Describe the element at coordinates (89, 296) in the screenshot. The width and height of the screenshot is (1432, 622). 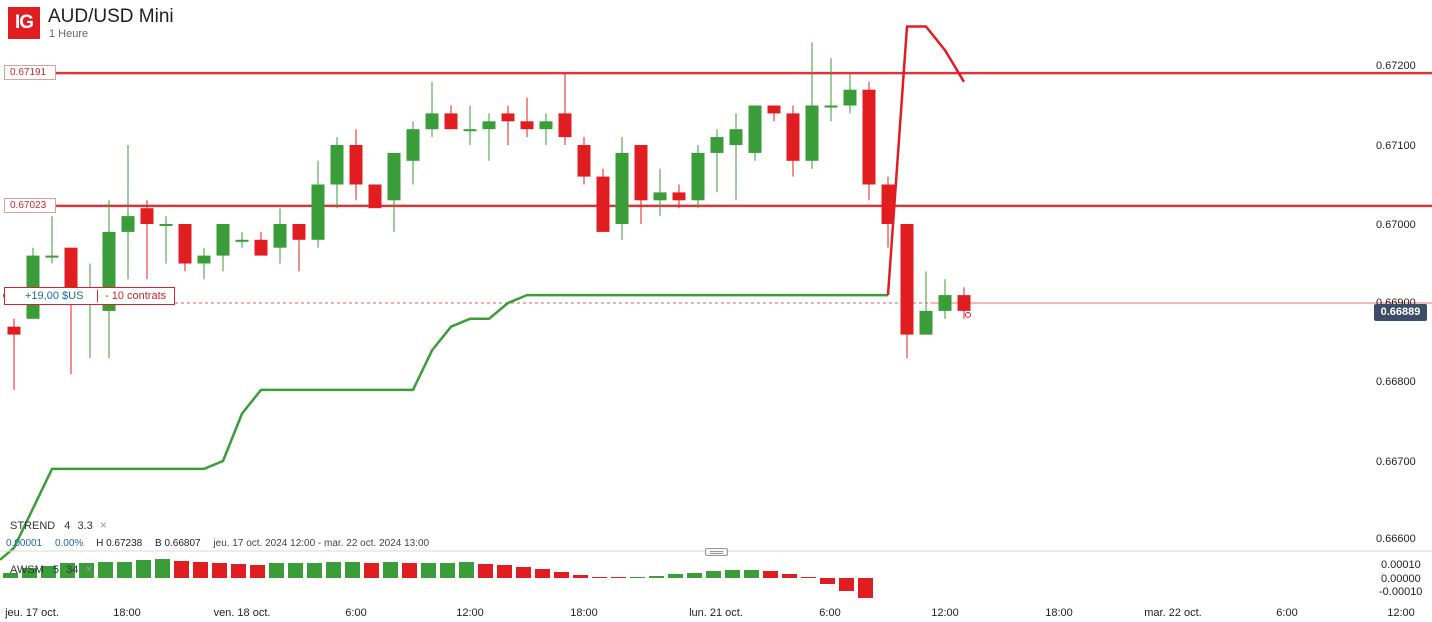
I see `open-position-marker: +19,00 $US - 10 contrats` at that location.